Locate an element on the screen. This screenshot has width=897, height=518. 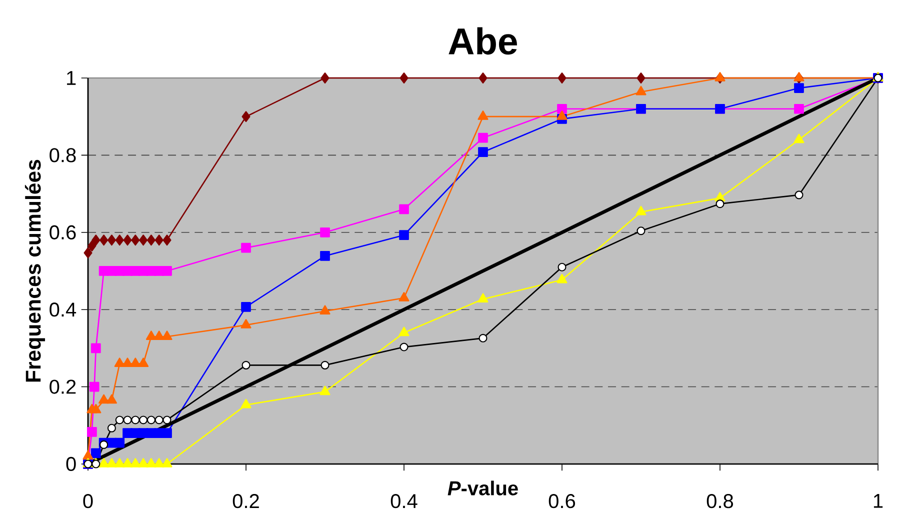
chart-title: Abe is located at coordinates (482, 41).